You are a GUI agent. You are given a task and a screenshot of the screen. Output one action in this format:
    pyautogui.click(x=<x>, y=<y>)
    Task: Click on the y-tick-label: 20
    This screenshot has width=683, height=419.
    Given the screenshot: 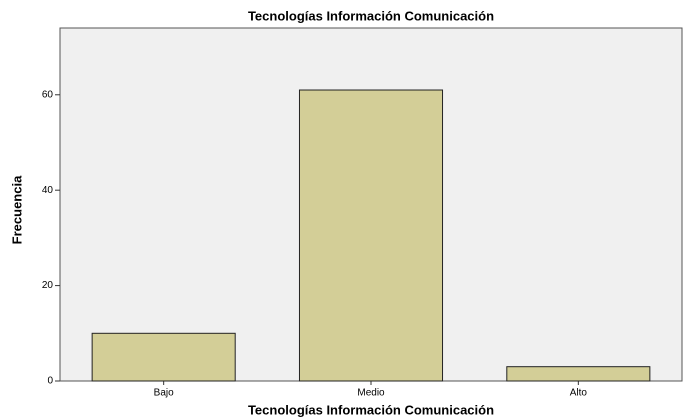 What is the action you would take?
    pyautogui.click(x=48, y=285)
    